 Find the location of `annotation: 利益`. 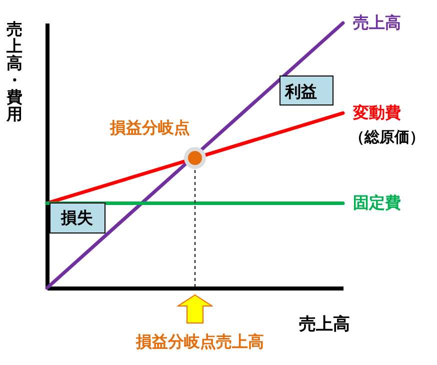

annotation: 利益 is located at coordinates (300, 91).